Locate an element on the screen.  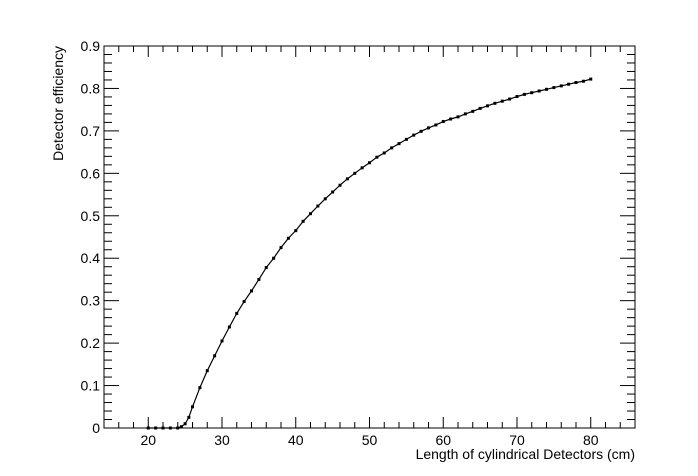
y-tick-label: 0.1 is located at coordinates (91, 386).